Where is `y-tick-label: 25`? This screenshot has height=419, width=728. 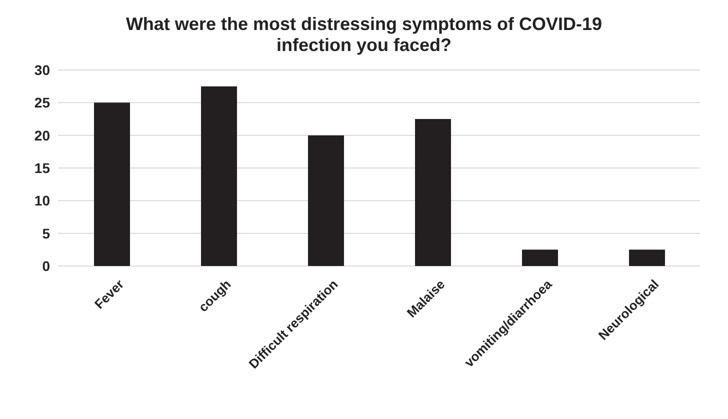 y-tick-label: 25 is located at coordinates (42, 102).